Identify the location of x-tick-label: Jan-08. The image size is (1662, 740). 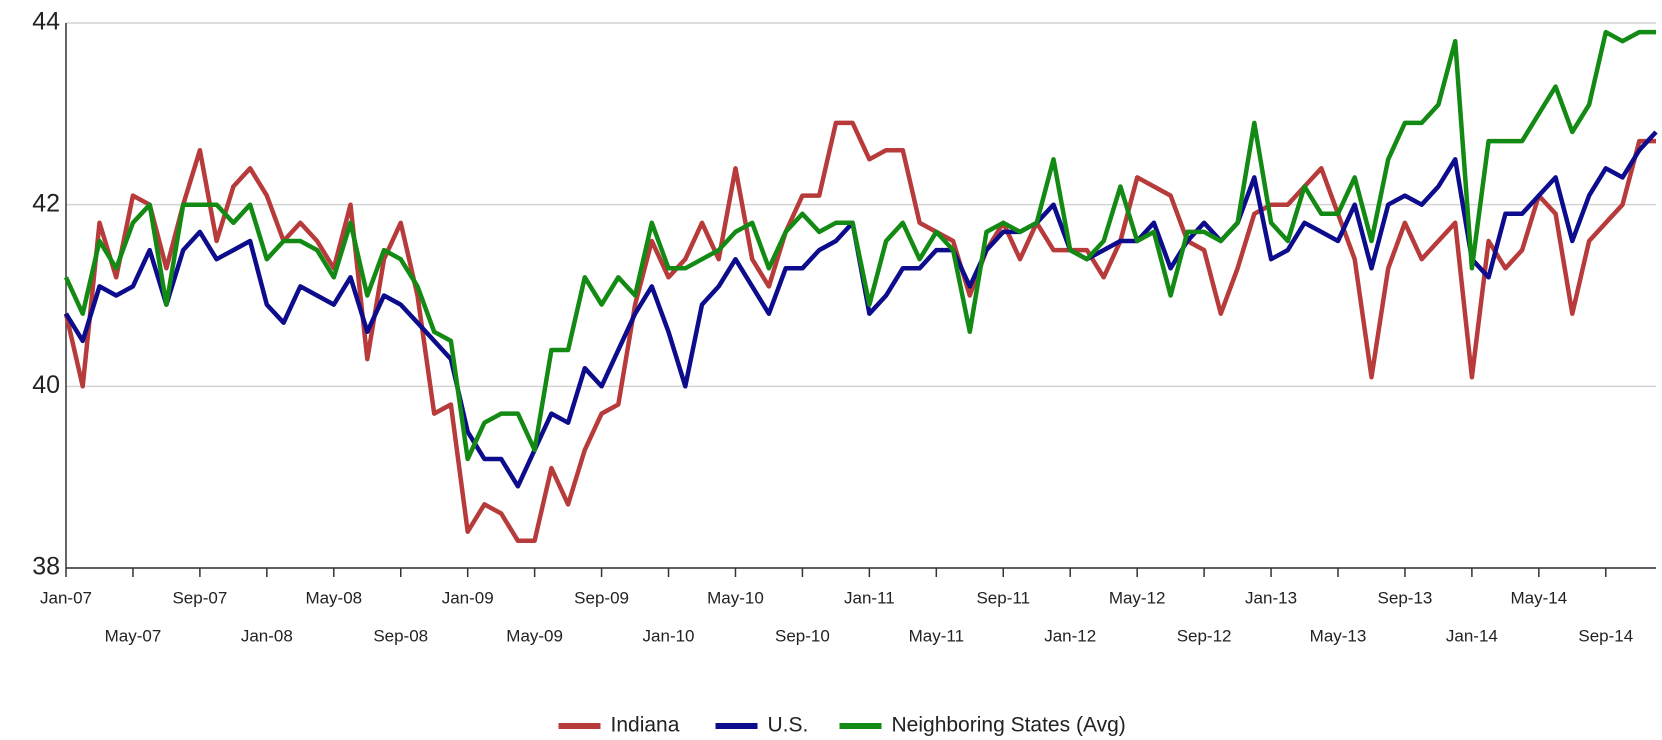
(267, 635).